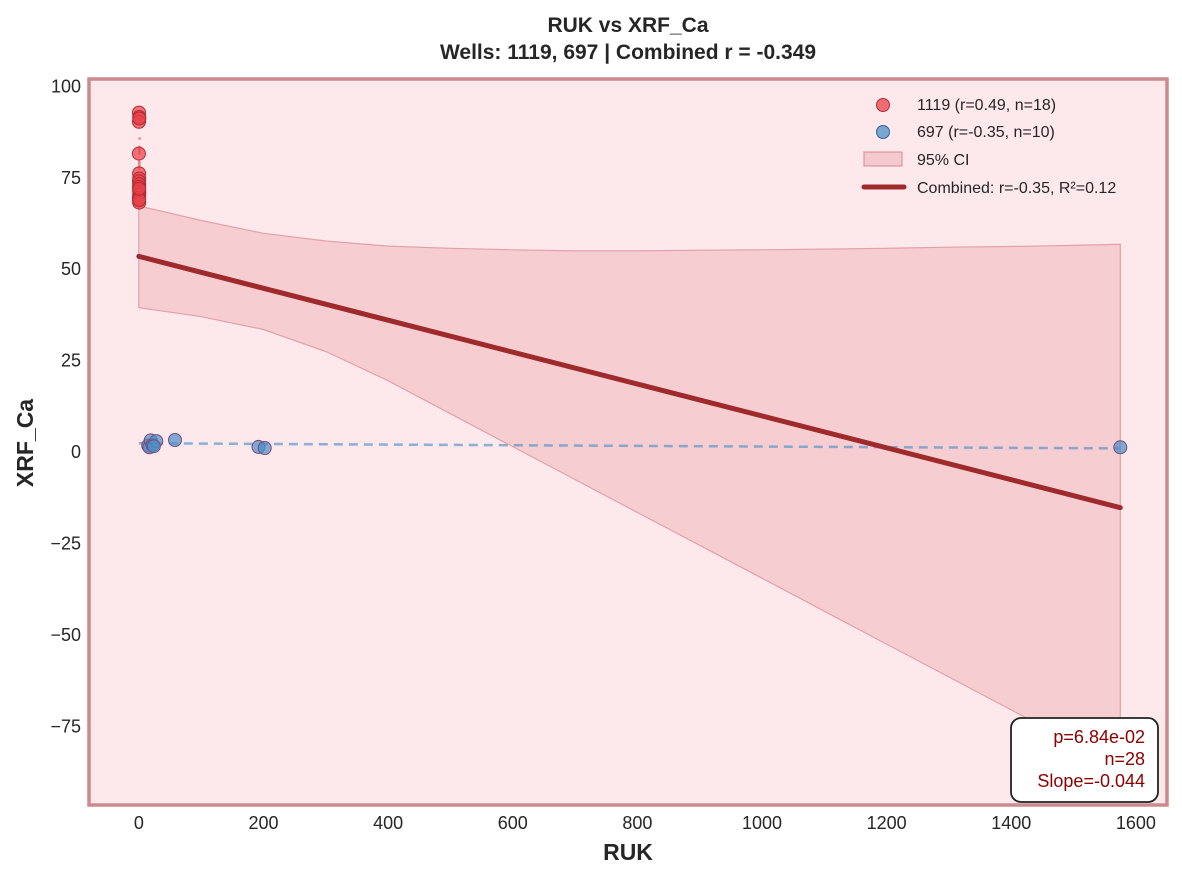  I want to click on x-tick-label: 1200, so click(887, 823).